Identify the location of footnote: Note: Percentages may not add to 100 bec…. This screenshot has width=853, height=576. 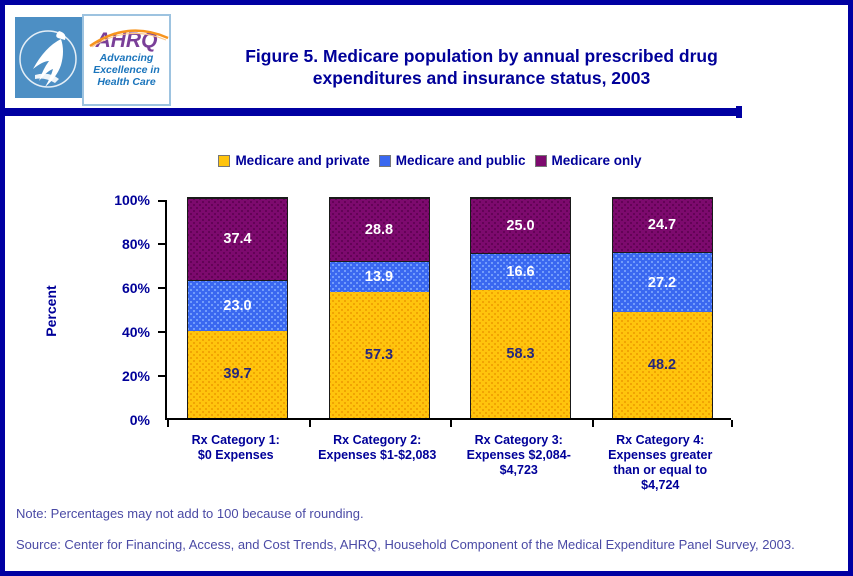
(190, 513).